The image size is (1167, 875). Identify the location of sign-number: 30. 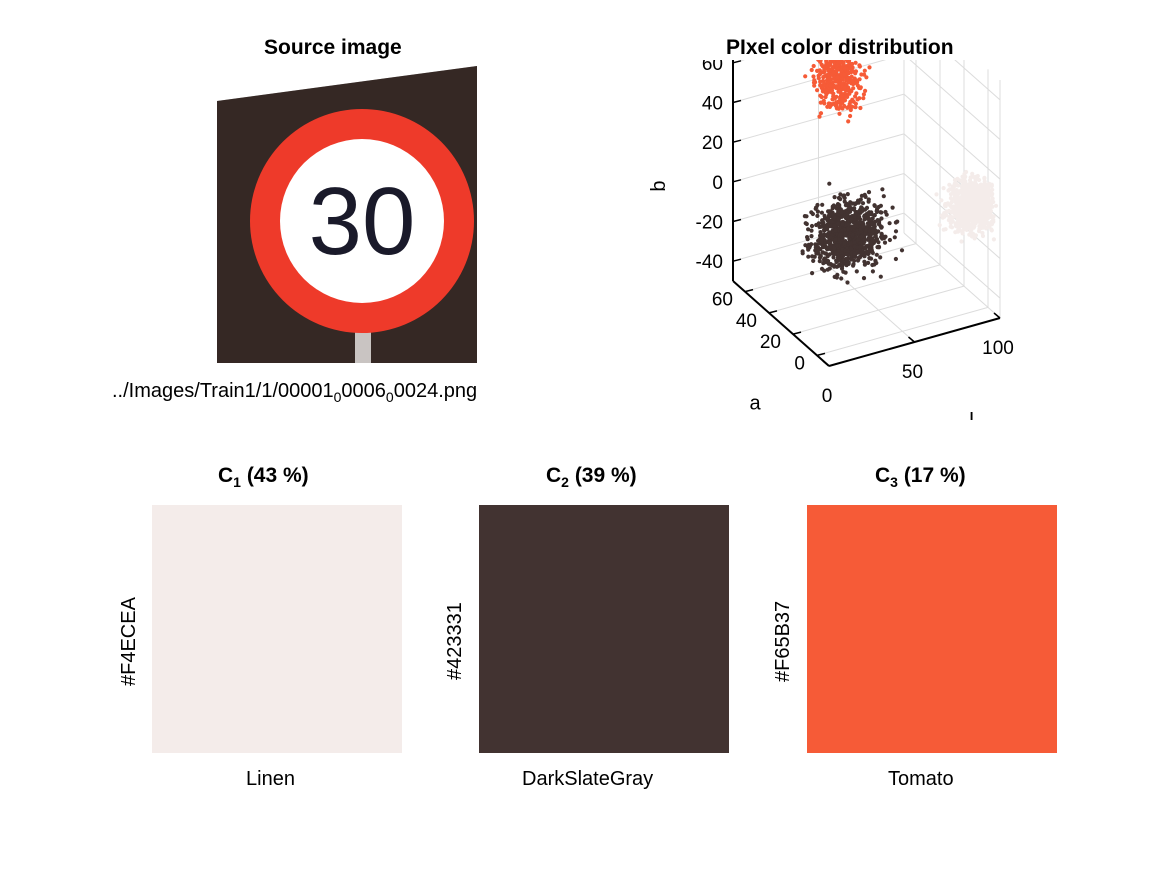
(362, 221).